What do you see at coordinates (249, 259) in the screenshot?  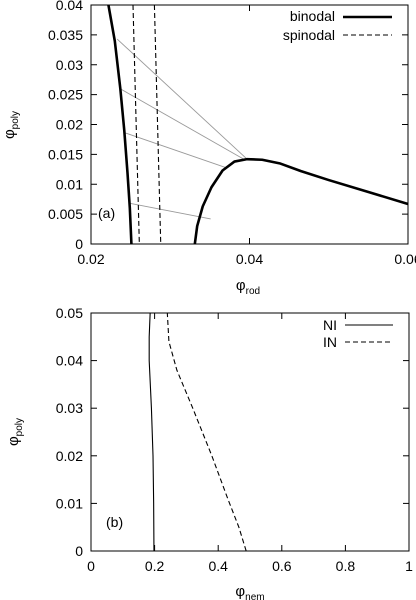 I see `panel-a-x-tick-label: 0.04` at bounding box center [249, 259].